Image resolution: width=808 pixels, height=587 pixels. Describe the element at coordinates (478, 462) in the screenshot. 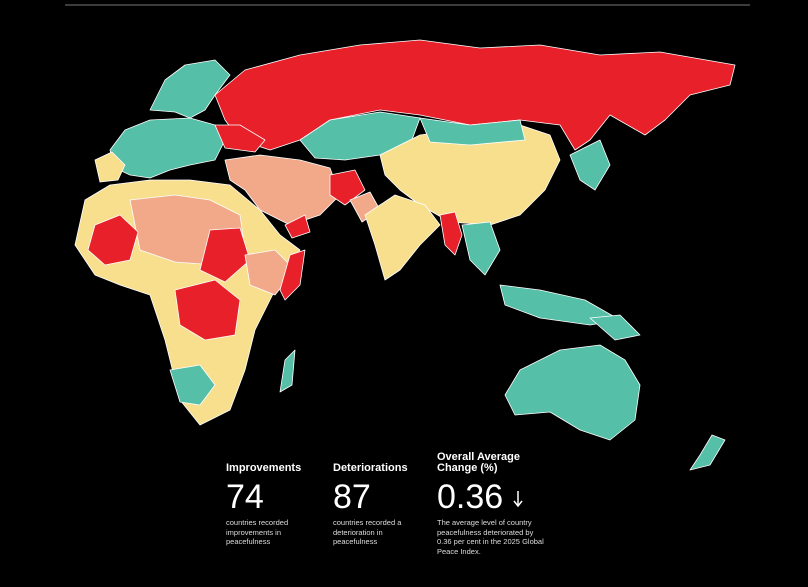

I see `stat-heading: Overall Average Change (%)` at that location.